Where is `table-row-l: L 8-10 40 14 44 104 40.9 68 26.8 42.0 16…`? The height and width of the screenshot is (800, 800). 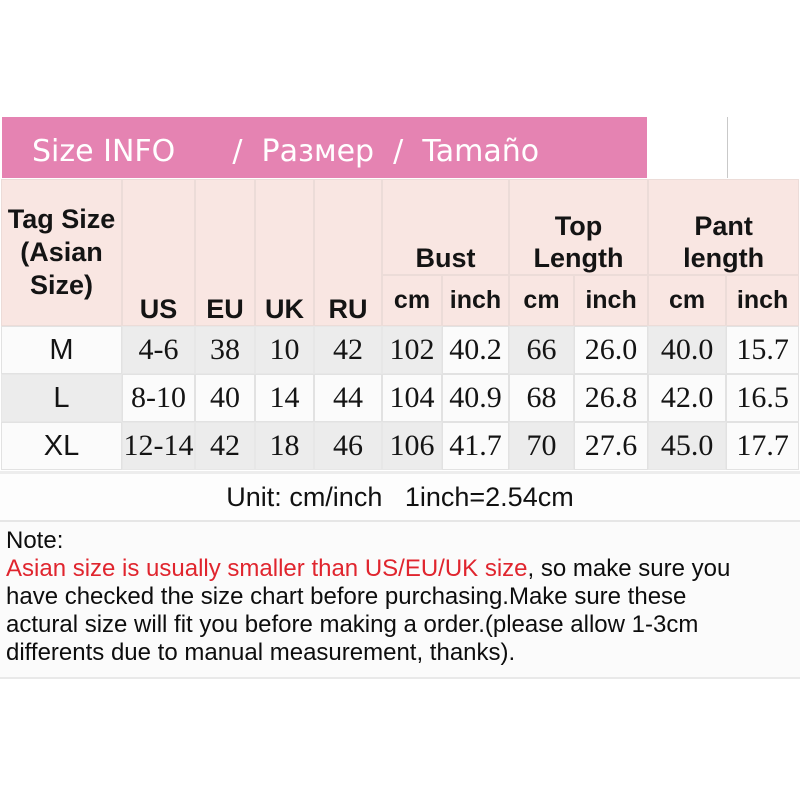 table-row-l: L 8-10 40 14 44 104 40.9 68 26.8 42.0 16… is located at coordinates (400, 398).